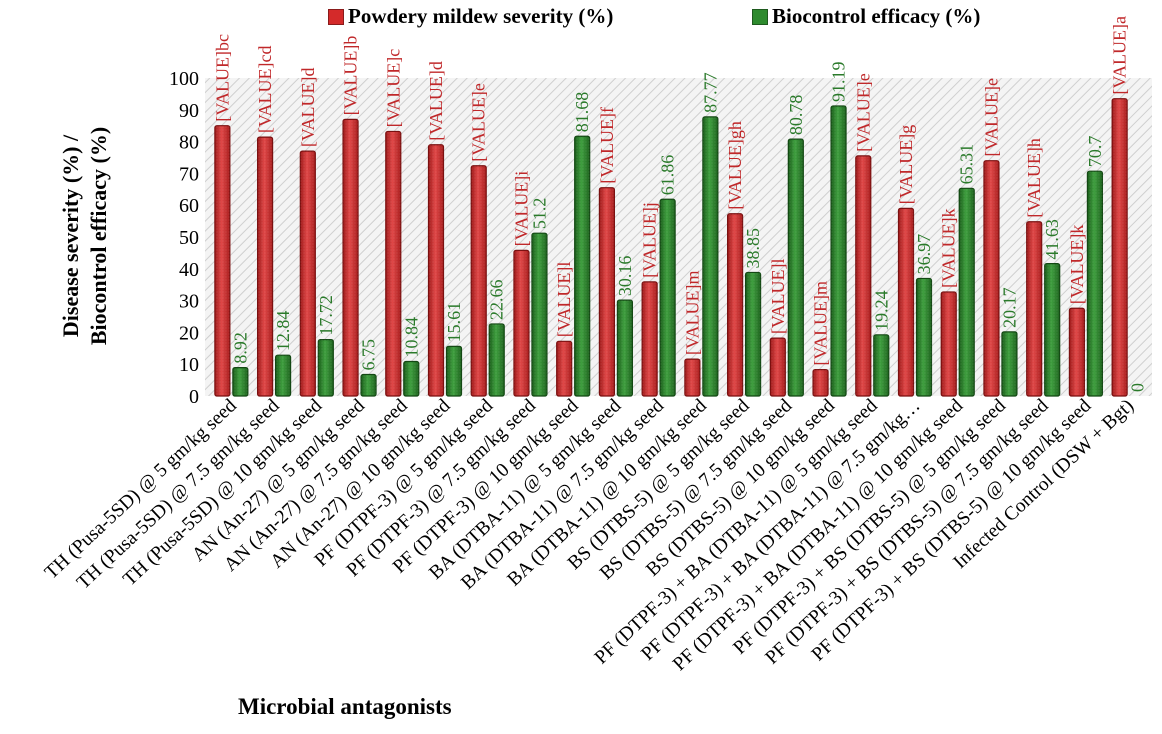 The height and width of the screenshot is (734, 1162). What do you see at coordinates (222, 78) in the screenshot?
I see `data-label-severity: [VALUE]bc` at bounding box center [222, 78].